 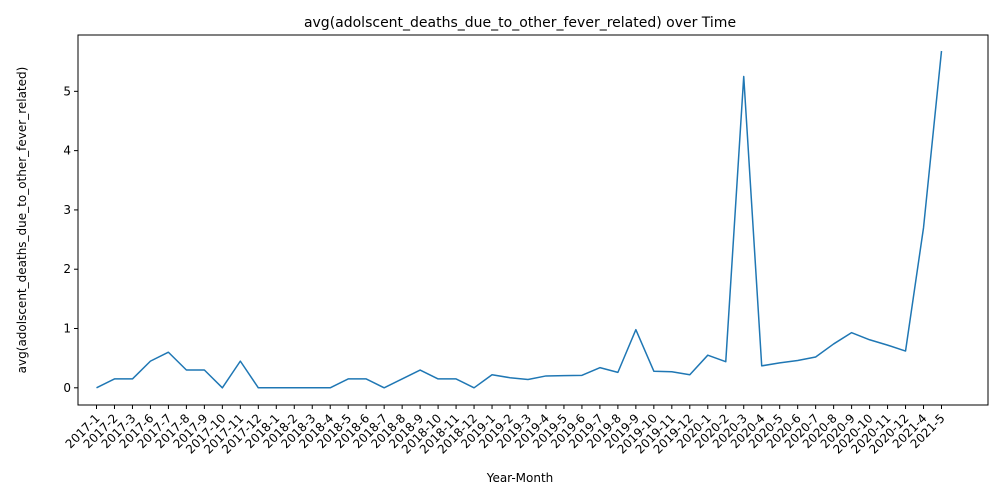 I want to click on y-tick-label: 2, so click(x=67, y=269).